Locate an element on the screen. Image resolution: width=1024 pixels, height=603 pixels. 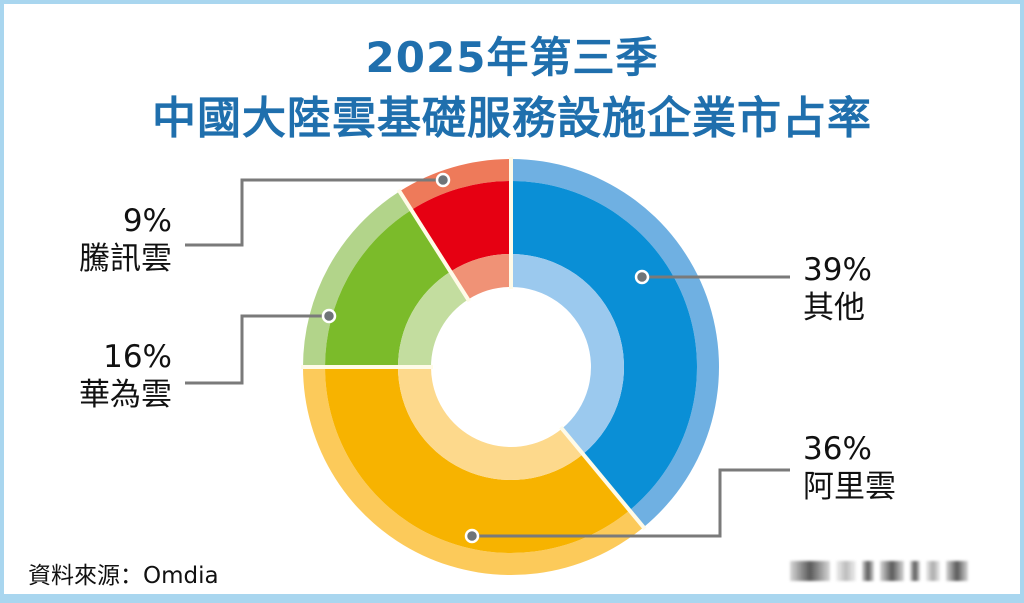
leader-alibaba is located at coordinates (630, 503).